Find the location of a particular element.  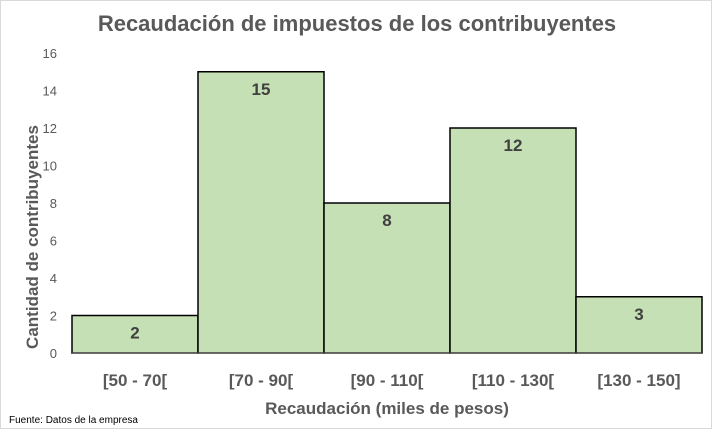

x-category-label: [130 - 150] is located at coordinates (638, 380).